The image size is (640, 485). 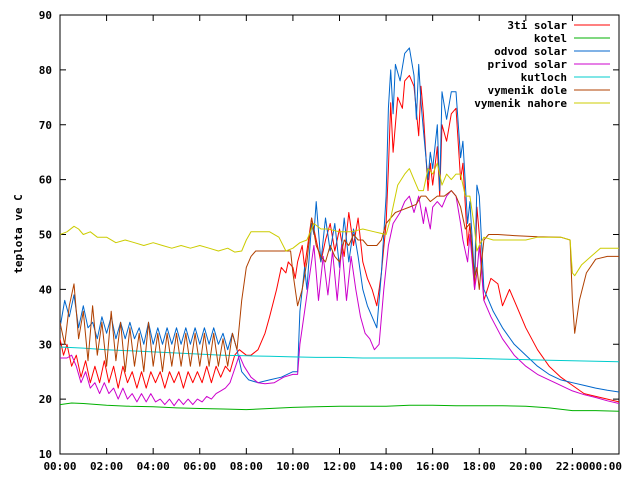 What do you see at coordinates (153, 466) in the screenshot?
I see `x-tick-label: 04:00` at bounding box center [153, 466].